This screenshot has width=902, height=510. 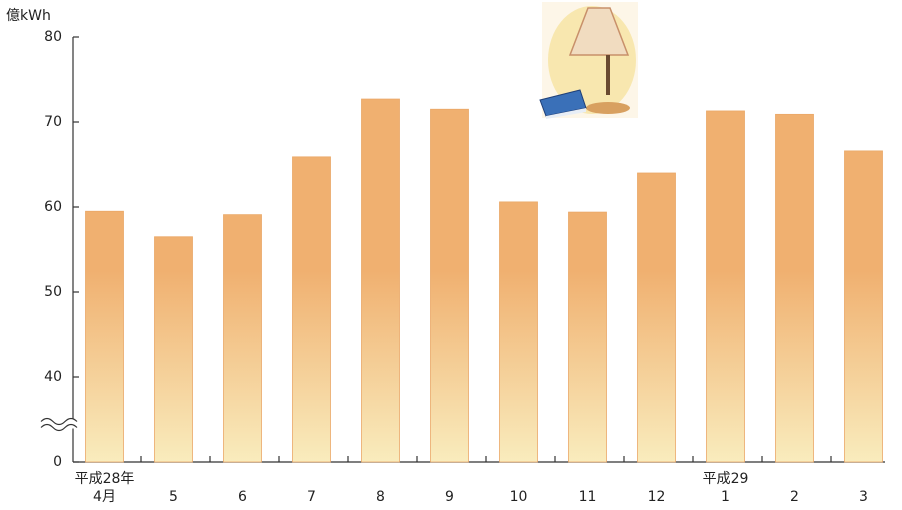 What do you see at coordinates (449, 497) in the screenshot?
I see `x-tick-label: 9` at bounding box center [449, 497].